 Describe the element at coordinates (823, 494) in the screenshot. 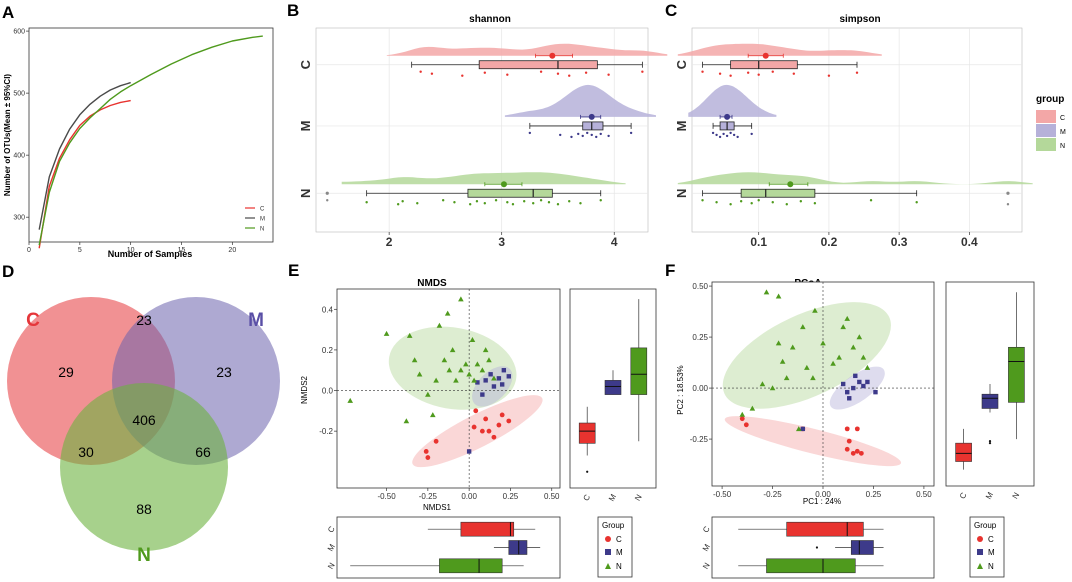

I see `ord-xtick-label: 0.00` at that location.